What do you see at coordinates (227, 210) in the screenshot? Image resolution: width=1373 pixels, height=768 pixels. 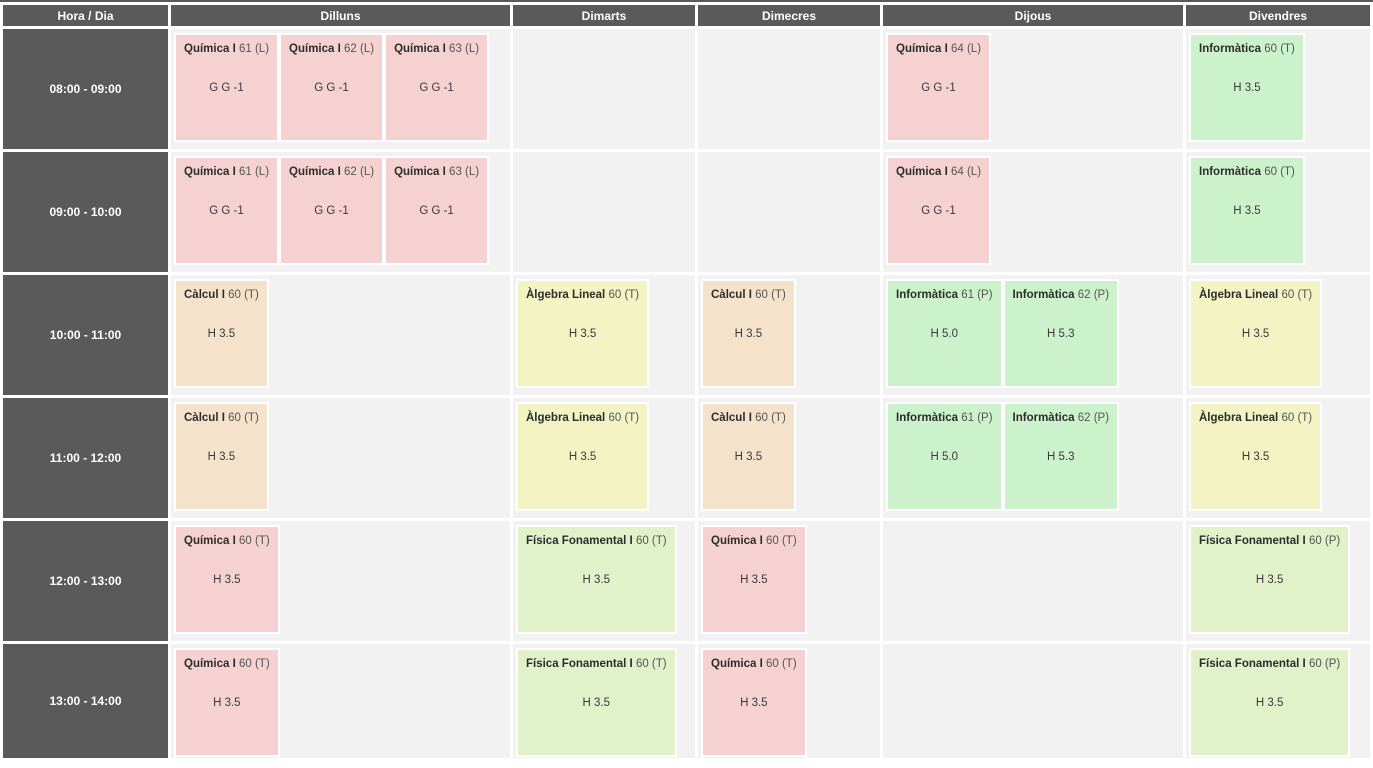 I see `event-card: Química I 61 (L) G G -1` at bounding box center [227, 210].